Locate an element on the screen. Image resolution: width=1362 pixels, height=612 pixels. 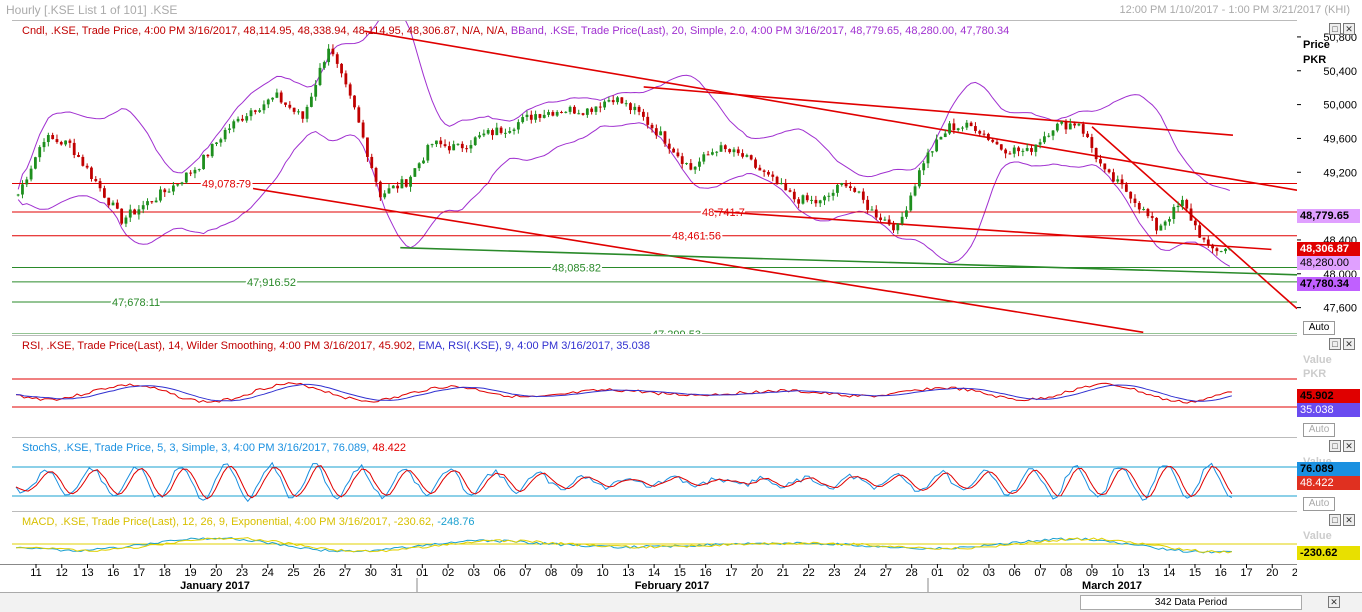
status-close-button: ✕ is located at coordinates (1334, 602).